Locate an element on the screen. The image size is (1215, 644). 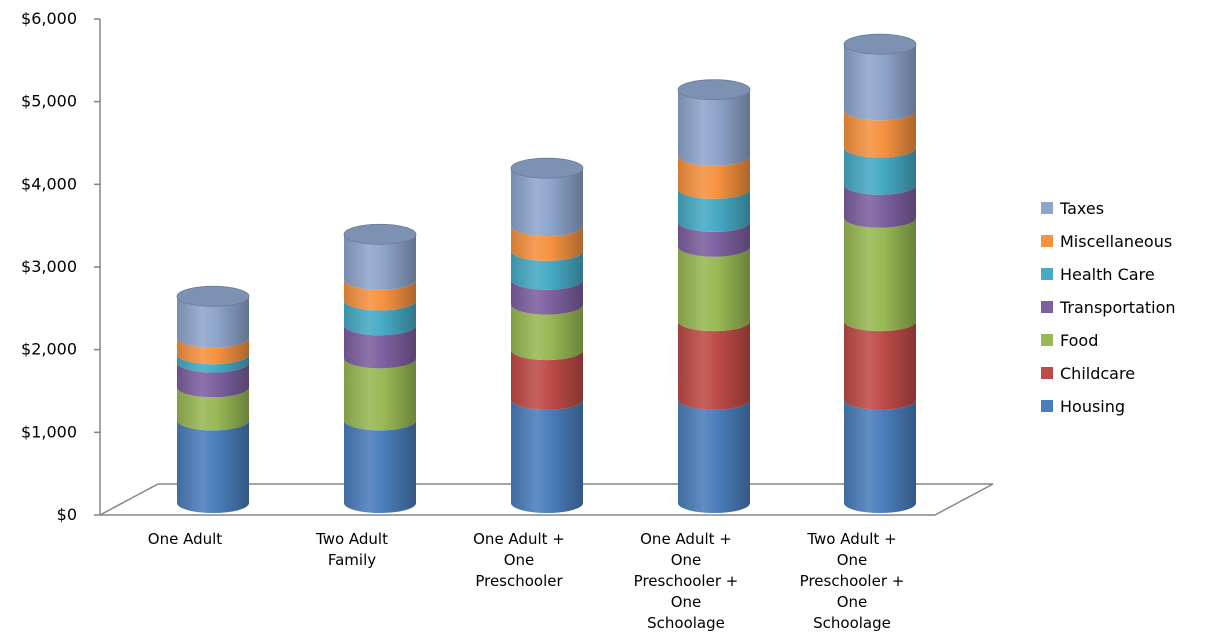
legend-label: Health Care is located at coordinates (1107, 274).